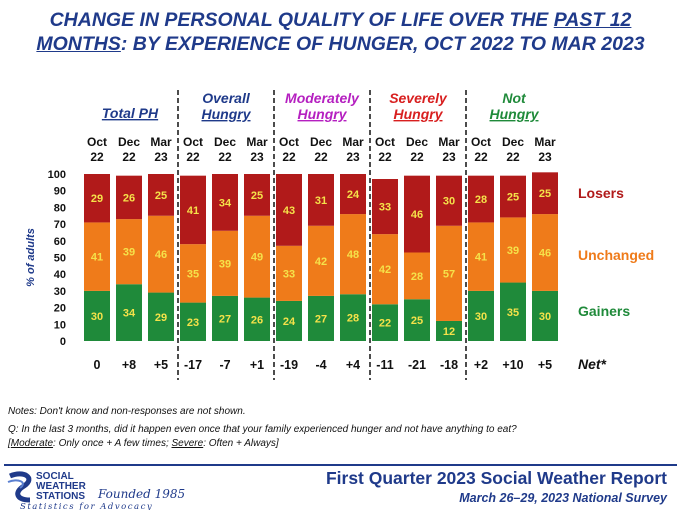 The width and height of the screenshot is (681, 511). I want to click on y-tick-label: 10, so click(60, 325).